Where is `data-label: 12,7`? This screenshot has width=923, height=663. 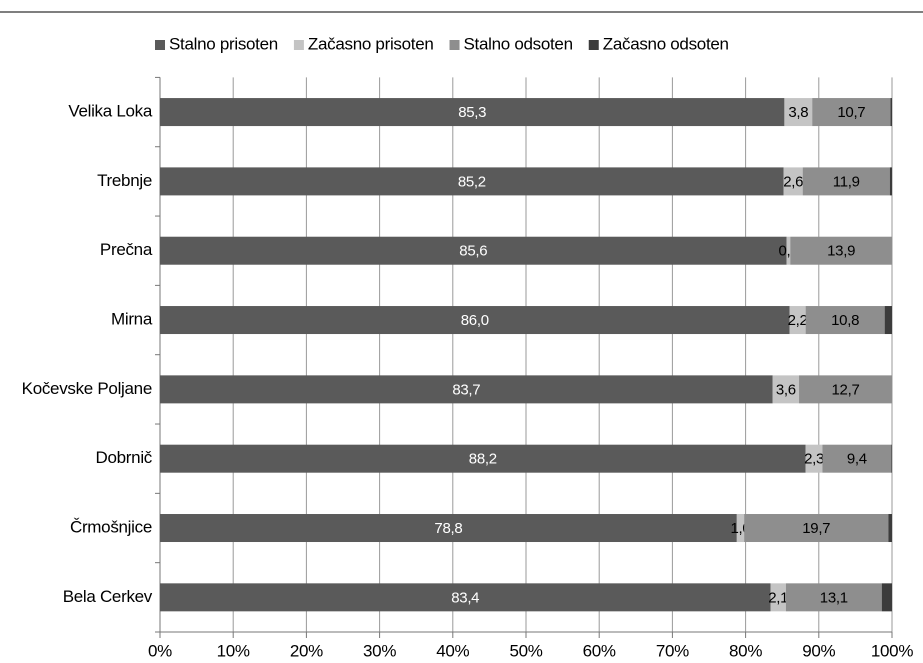 data-label: 12,7 is located at coordinates (846, 389).